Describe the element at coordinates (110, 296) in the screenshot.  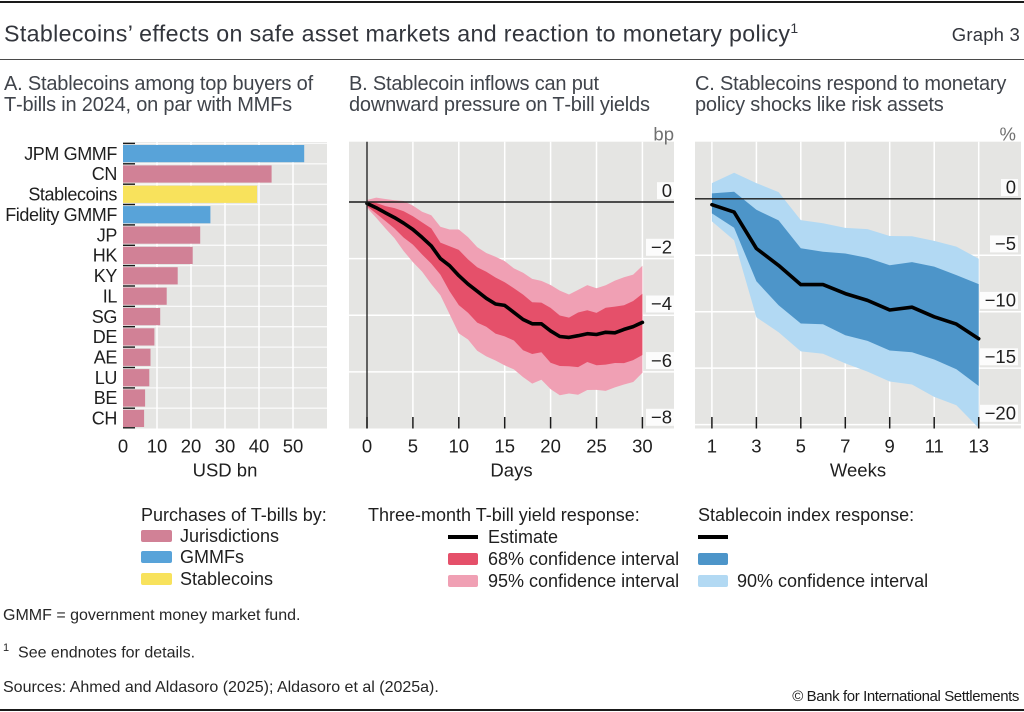
I see `svg-text: IL` at that location.